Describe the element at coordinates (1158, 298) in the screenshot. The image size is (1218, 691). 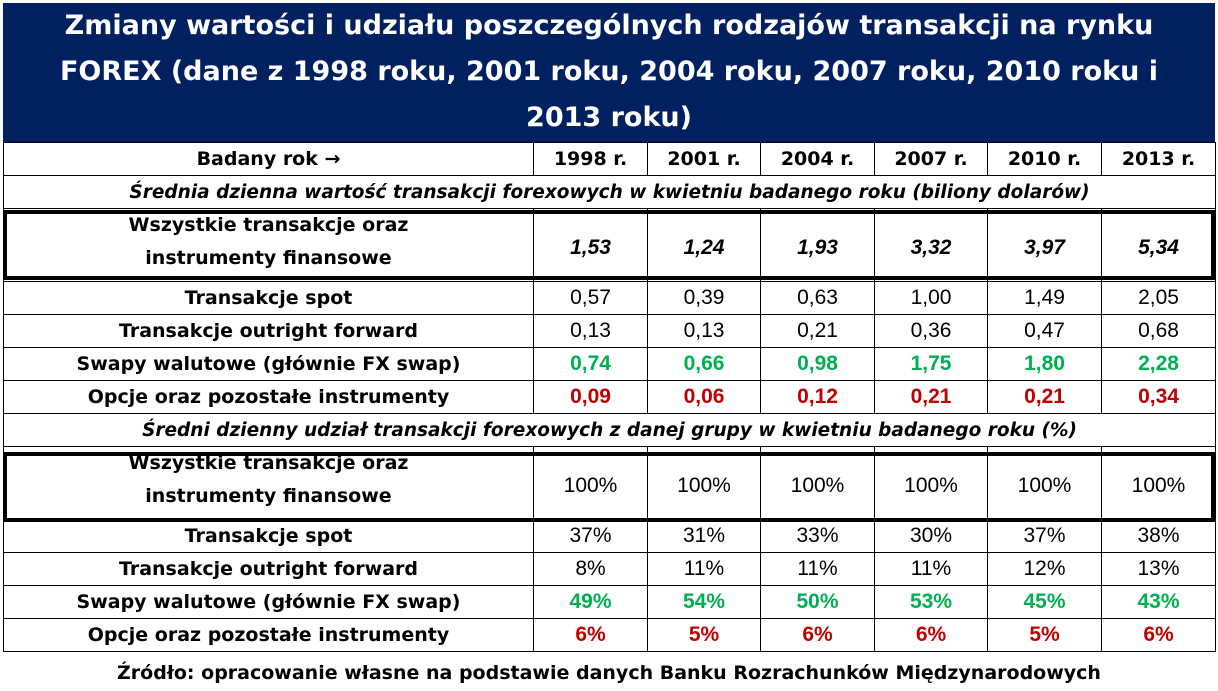
I see `value-cell: 2,05` at that location.